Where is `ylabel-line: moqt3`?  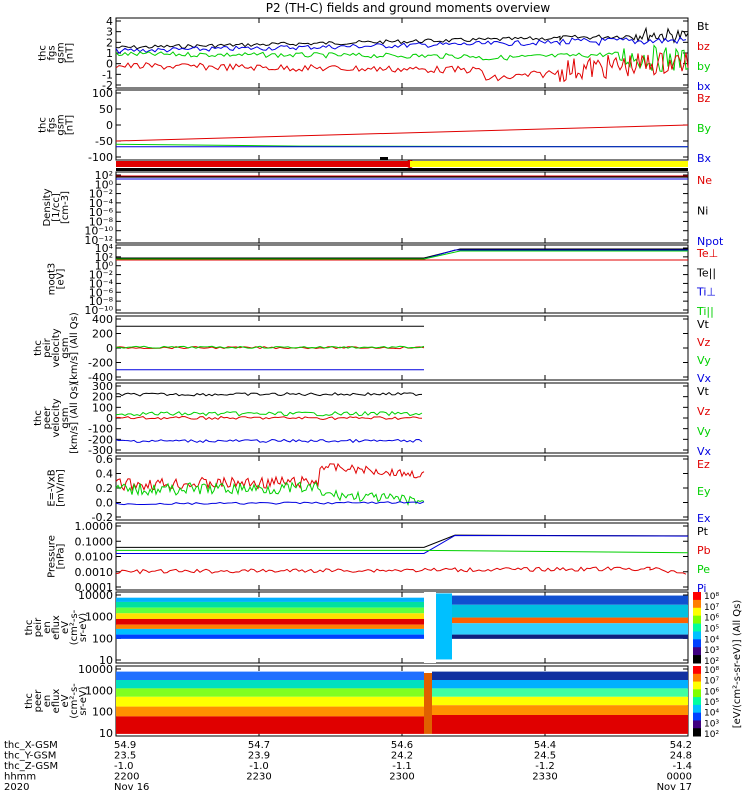
ylabel-line: moqt3 is located at coordinates (52, 279).